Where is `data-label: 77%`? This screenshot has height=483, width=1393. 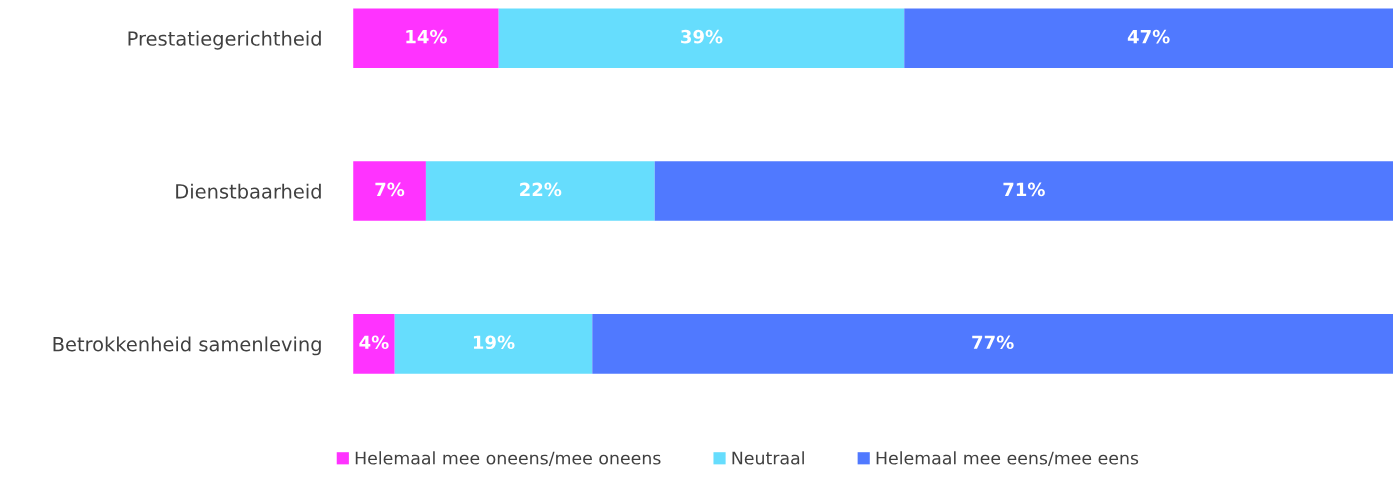 data-label: 77% is located at coordinates (993, 342).